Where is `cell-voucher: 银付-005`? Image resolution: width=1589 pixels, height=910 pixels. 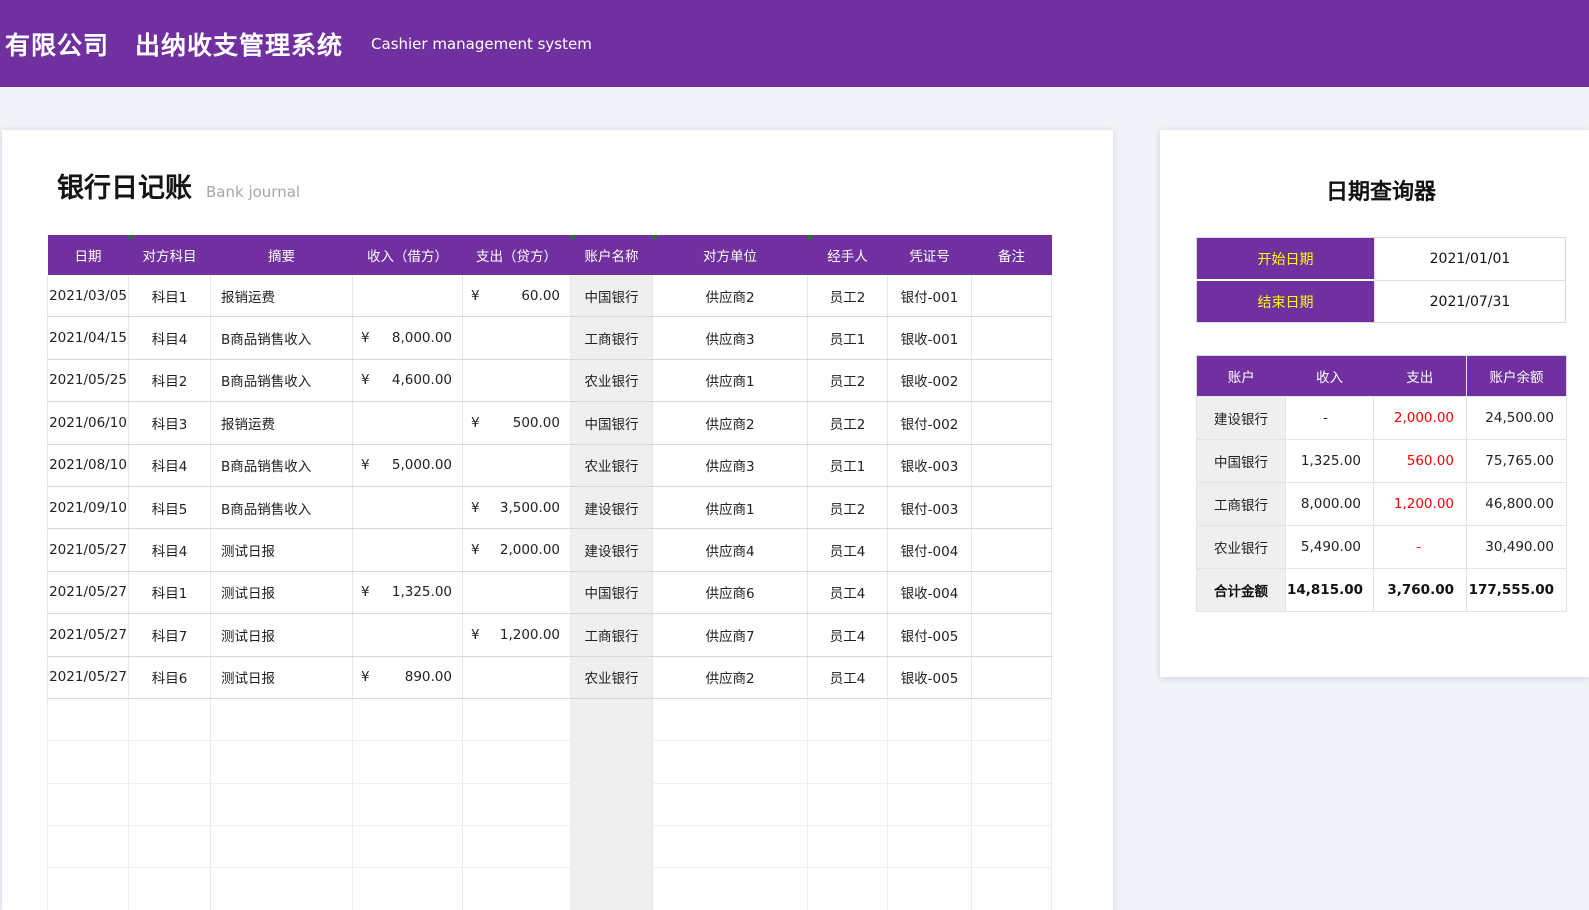 cell-voucher: 银付-005 is located at coordinates (929, 635).